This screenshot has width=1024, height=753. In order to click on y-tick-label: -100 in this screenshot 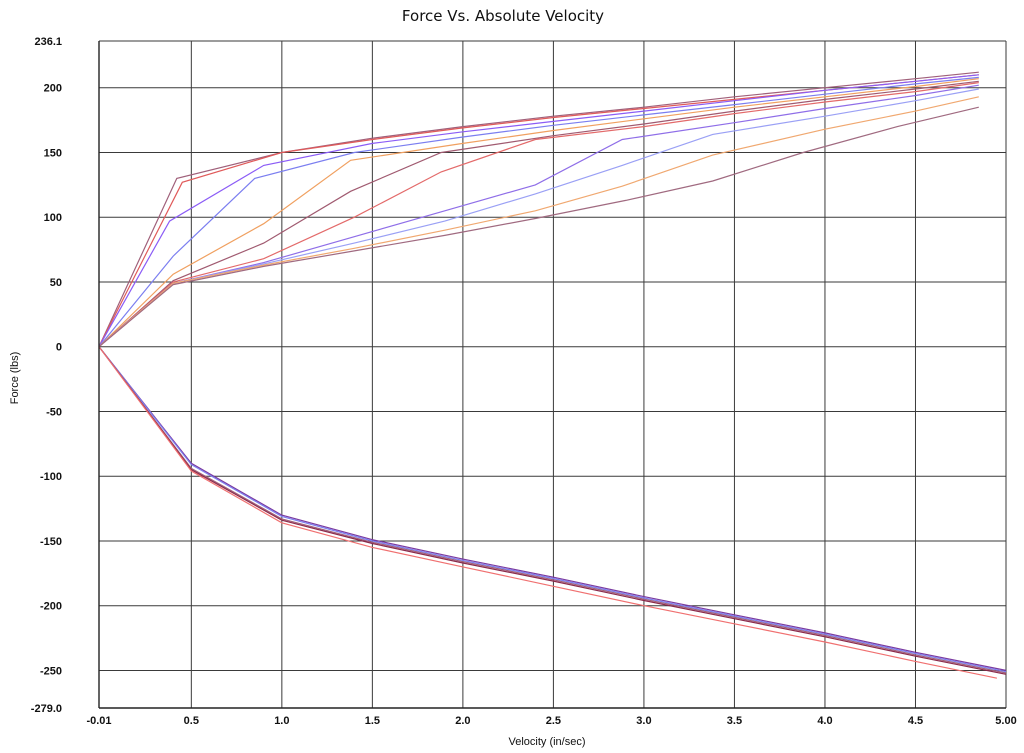, I will do `click(51, 477)`.